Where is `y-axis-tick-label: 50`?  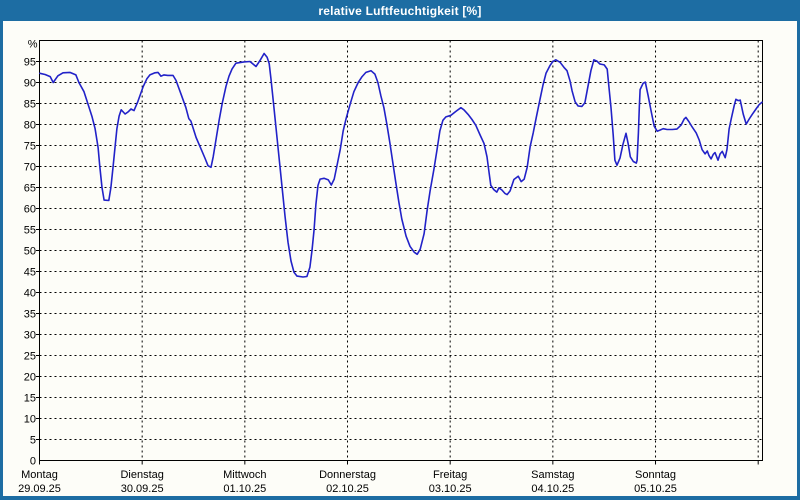 y-axis-tick-label: 50 is located at coordinates (30, 252).